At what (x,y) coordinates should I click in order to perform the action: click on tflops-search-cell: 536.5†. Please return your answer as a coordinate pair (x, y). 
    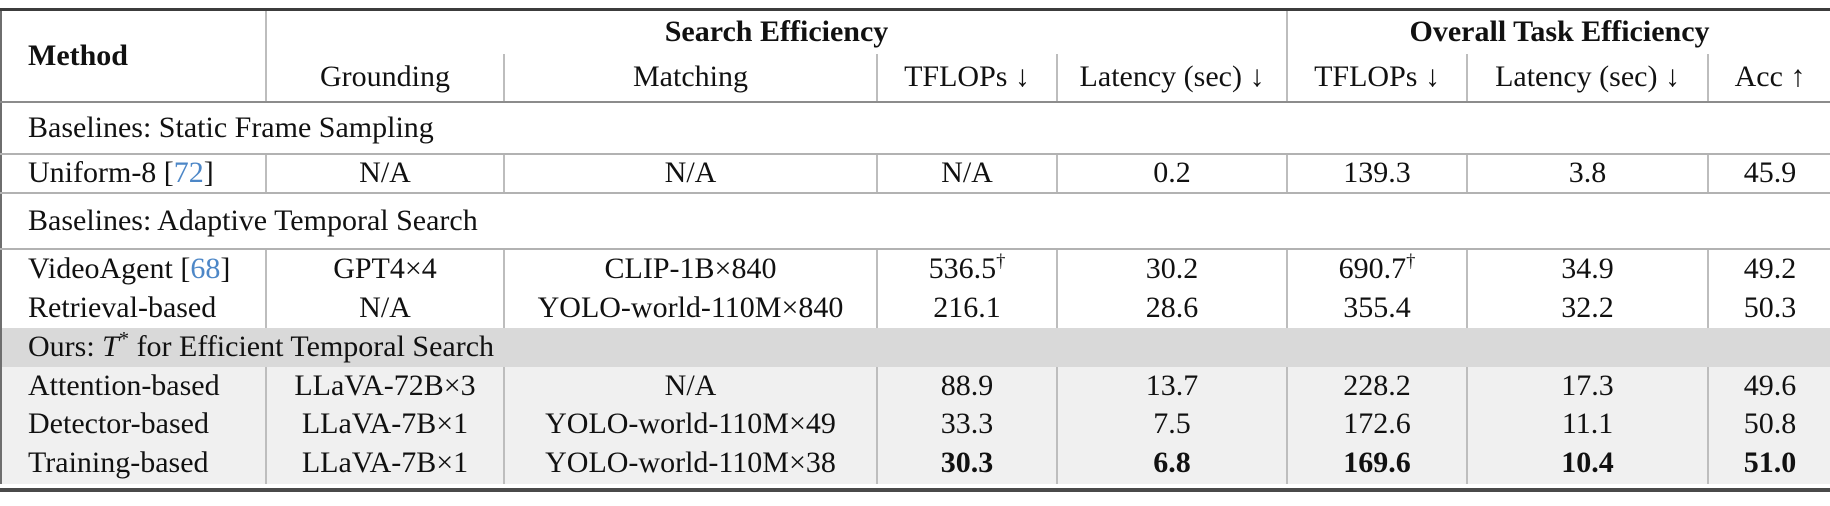
    Looking at the image, I should click on (966, 268).